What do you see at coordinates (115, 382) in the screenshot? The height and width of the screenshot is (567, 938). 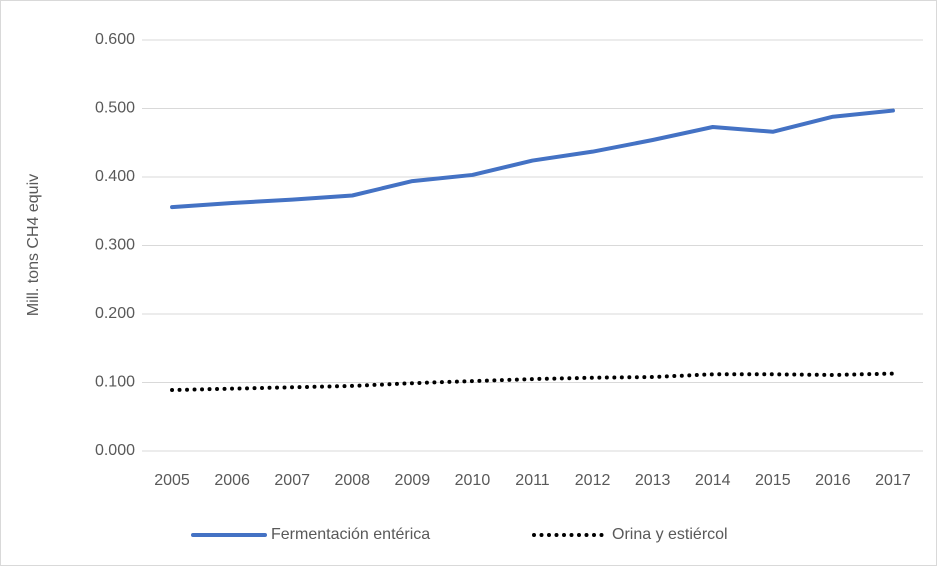 I see `y-tick-label: 0.100` at bounding box center [115, 382].